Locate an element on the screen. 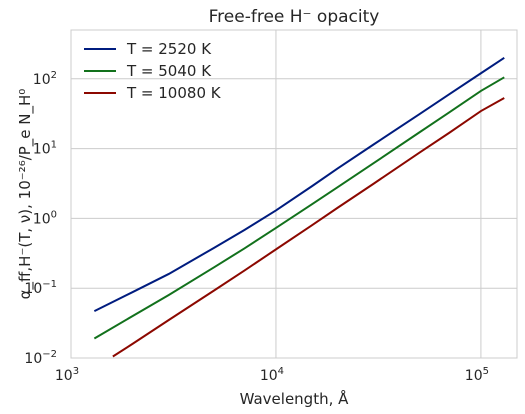 This screenshot has height=414, width=525. x-tick-label: 104 is located at coordinates (272, 375).